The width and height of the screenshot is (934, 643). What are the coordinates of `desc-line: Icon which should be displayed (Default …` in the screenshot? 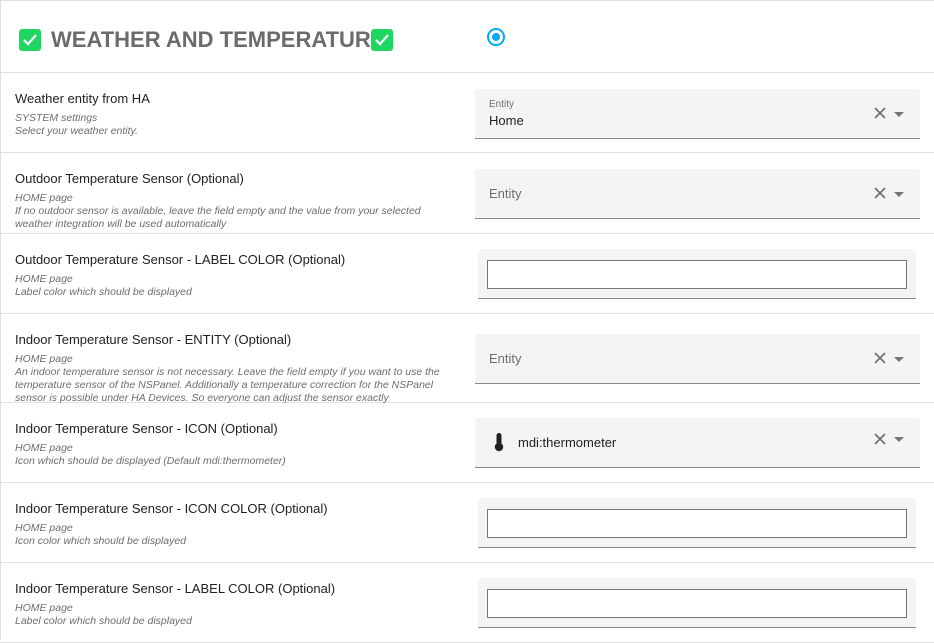 It's located at (150, 461).